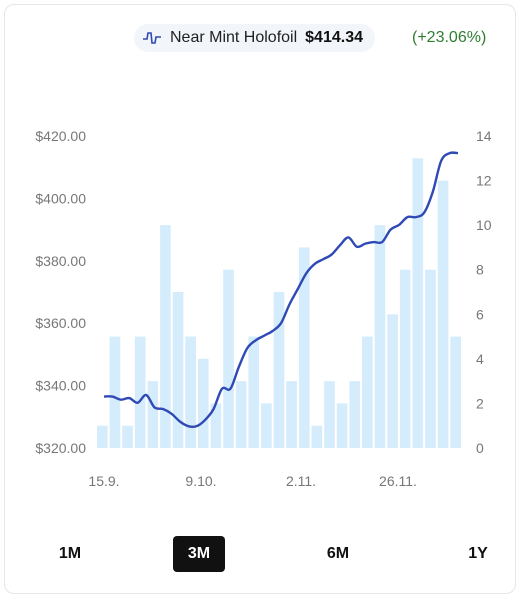 The image size is (522, 600). What do you see at coordinates (301, 481) in the screenshot?
I see `x-tick-label: 2.11.` at bounding box center [301, 481].